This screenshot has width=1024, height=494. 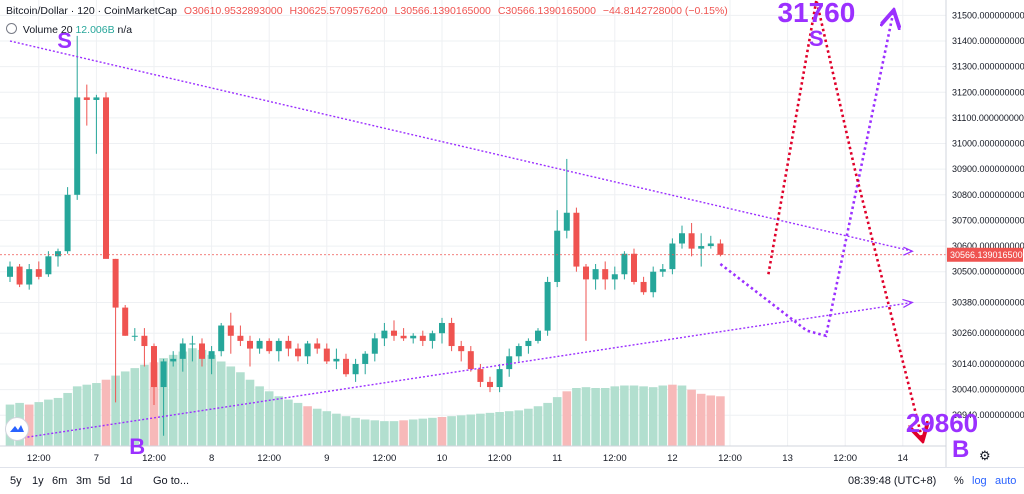 What do you see at coordinates (908, 251) in the screenshot?
I see `trendline-upper-arrow` at bounding box center [908, 251].